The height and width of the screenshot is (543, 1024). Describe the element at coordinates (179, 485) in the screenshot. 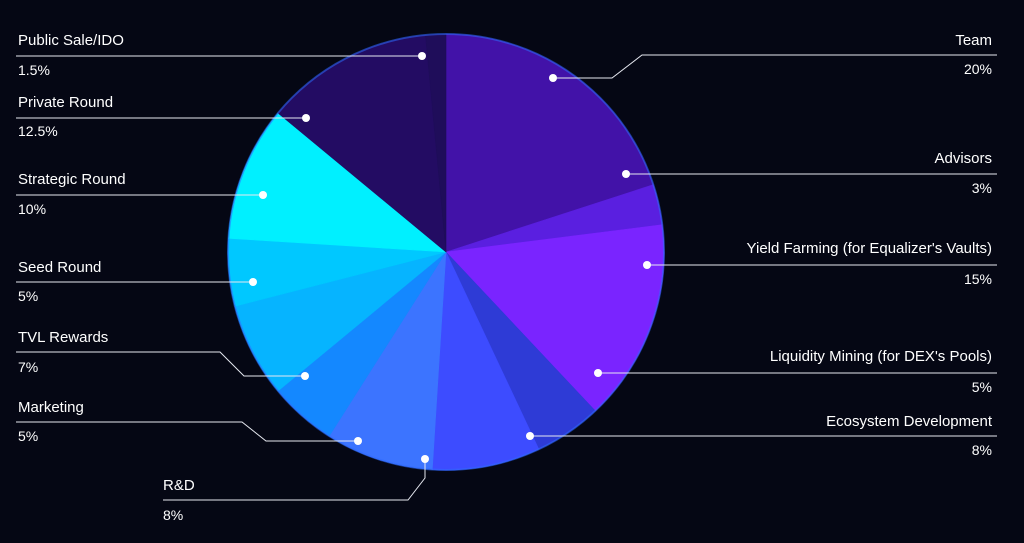

I see `slice-label-r-d: R&D` at that location.